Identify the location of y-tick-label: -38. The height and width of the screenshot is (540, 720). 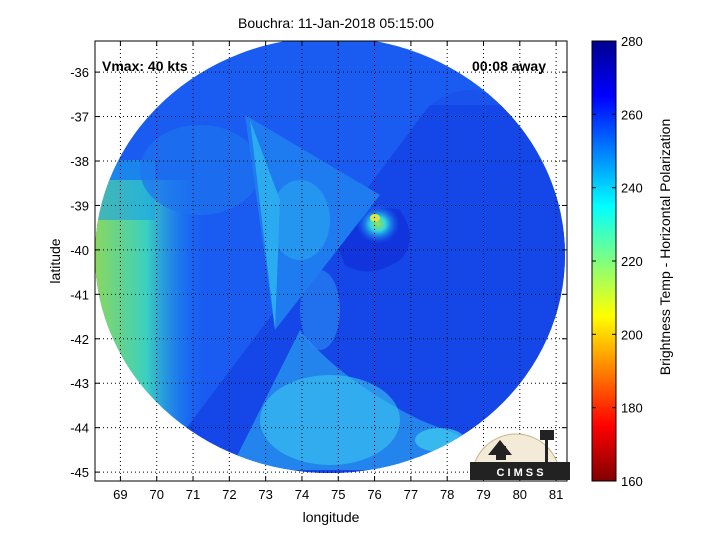
(79, 161).